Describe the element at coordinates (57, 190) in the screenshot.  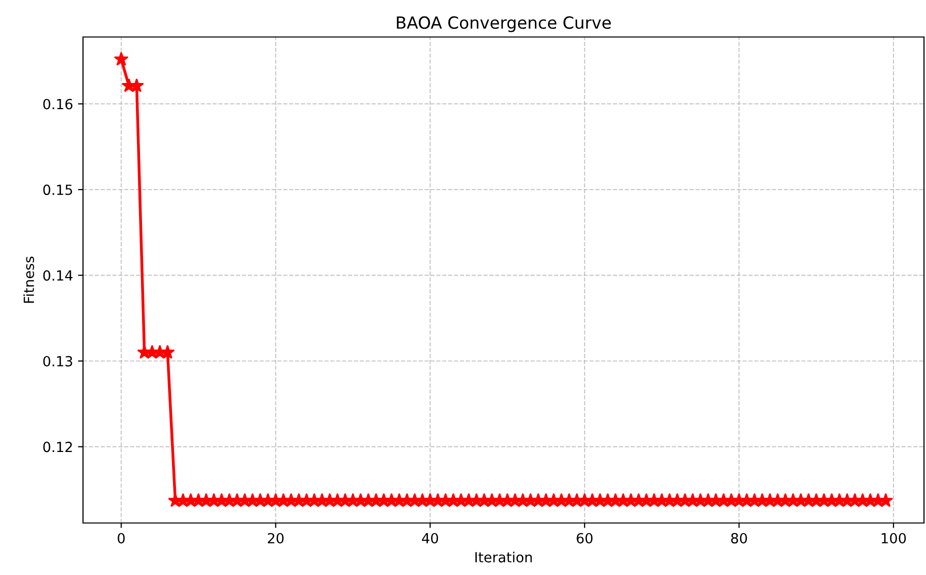
I see `y-tick-label: 0.15` at that location.